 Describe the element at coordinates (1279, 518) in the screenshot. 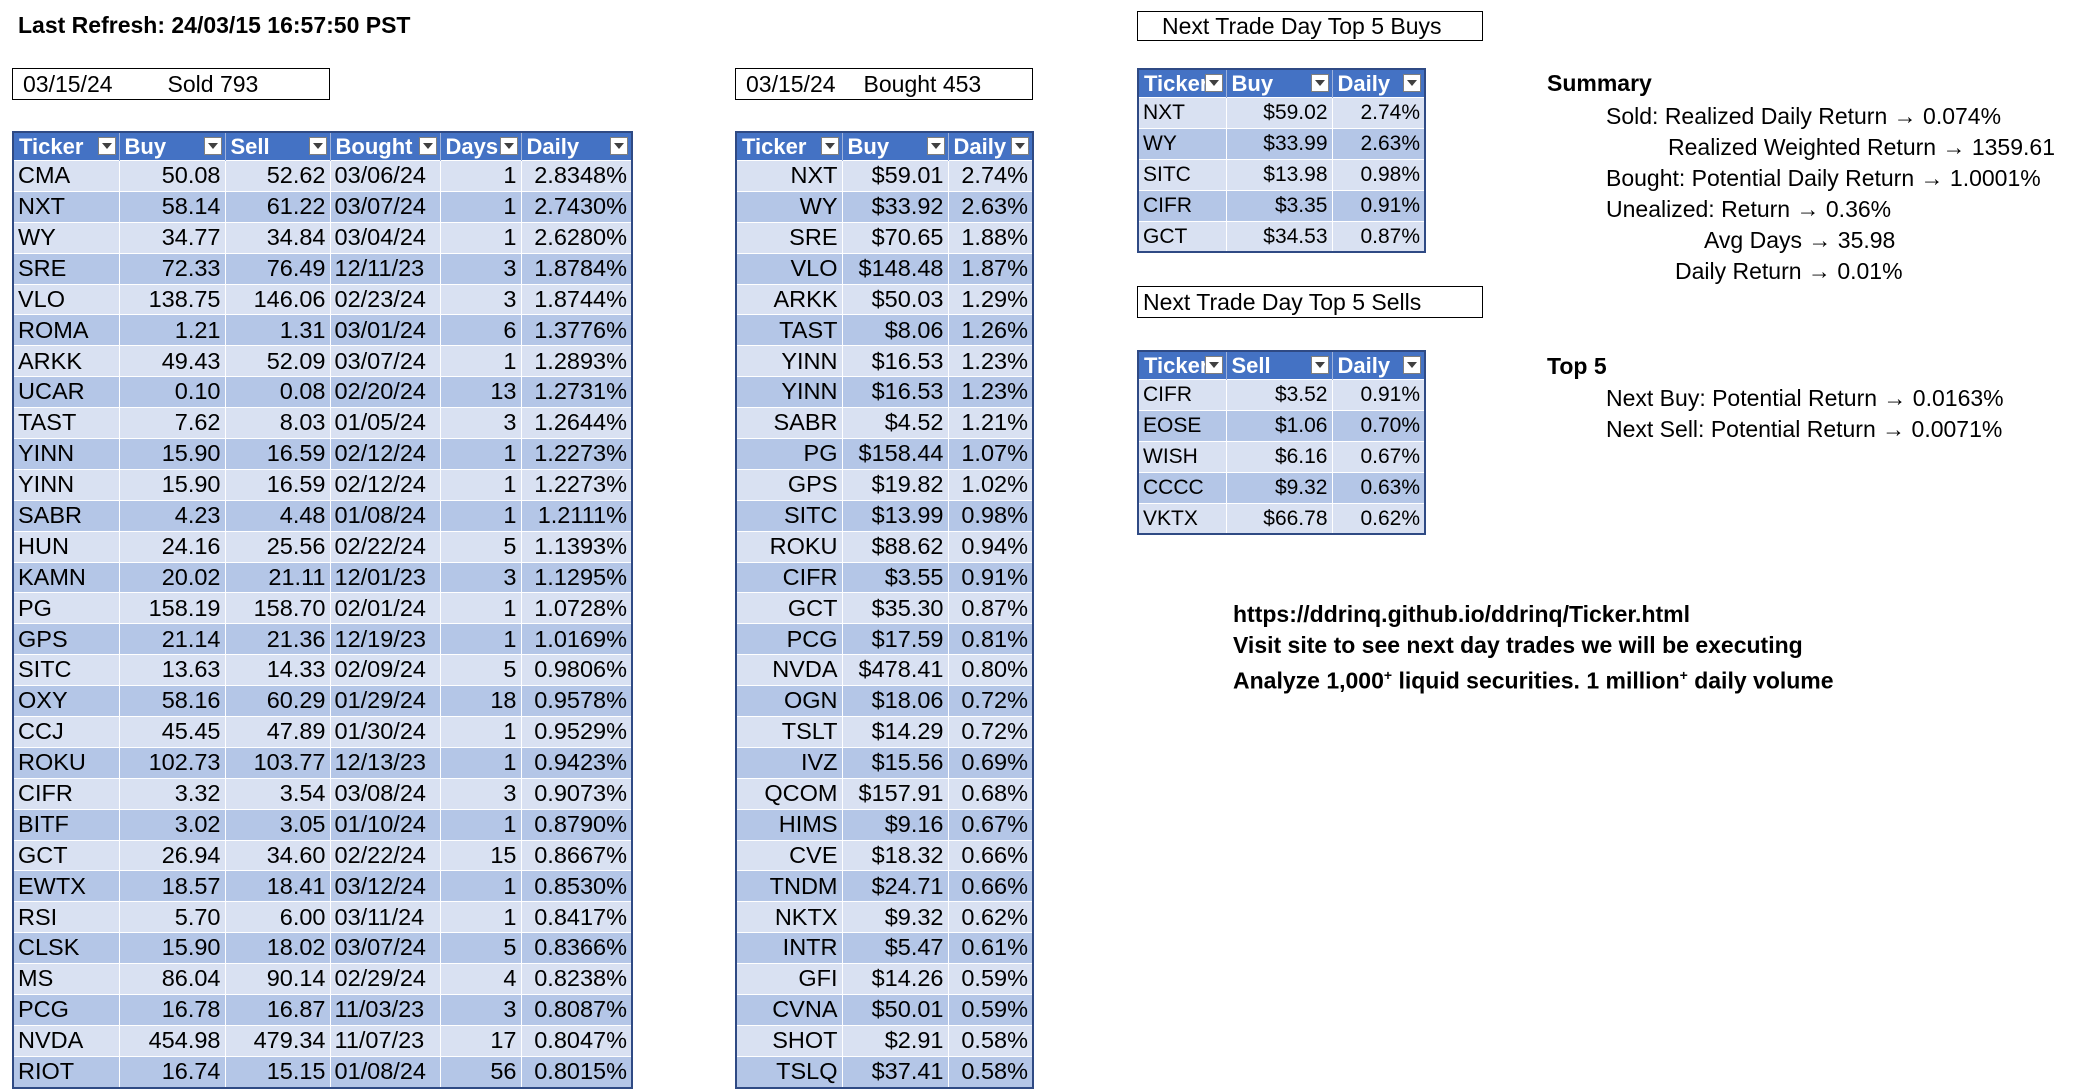

I see `table-cell: $66.78` at that location.